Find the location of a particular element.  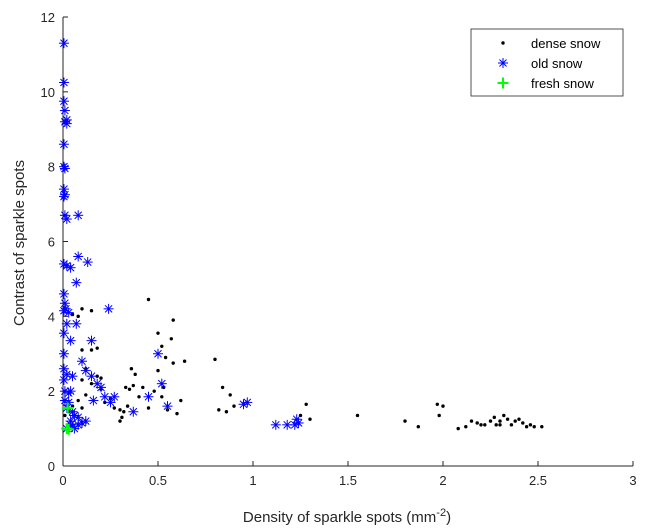

legend-marker-old-snow is located at coordinates (503, 63).